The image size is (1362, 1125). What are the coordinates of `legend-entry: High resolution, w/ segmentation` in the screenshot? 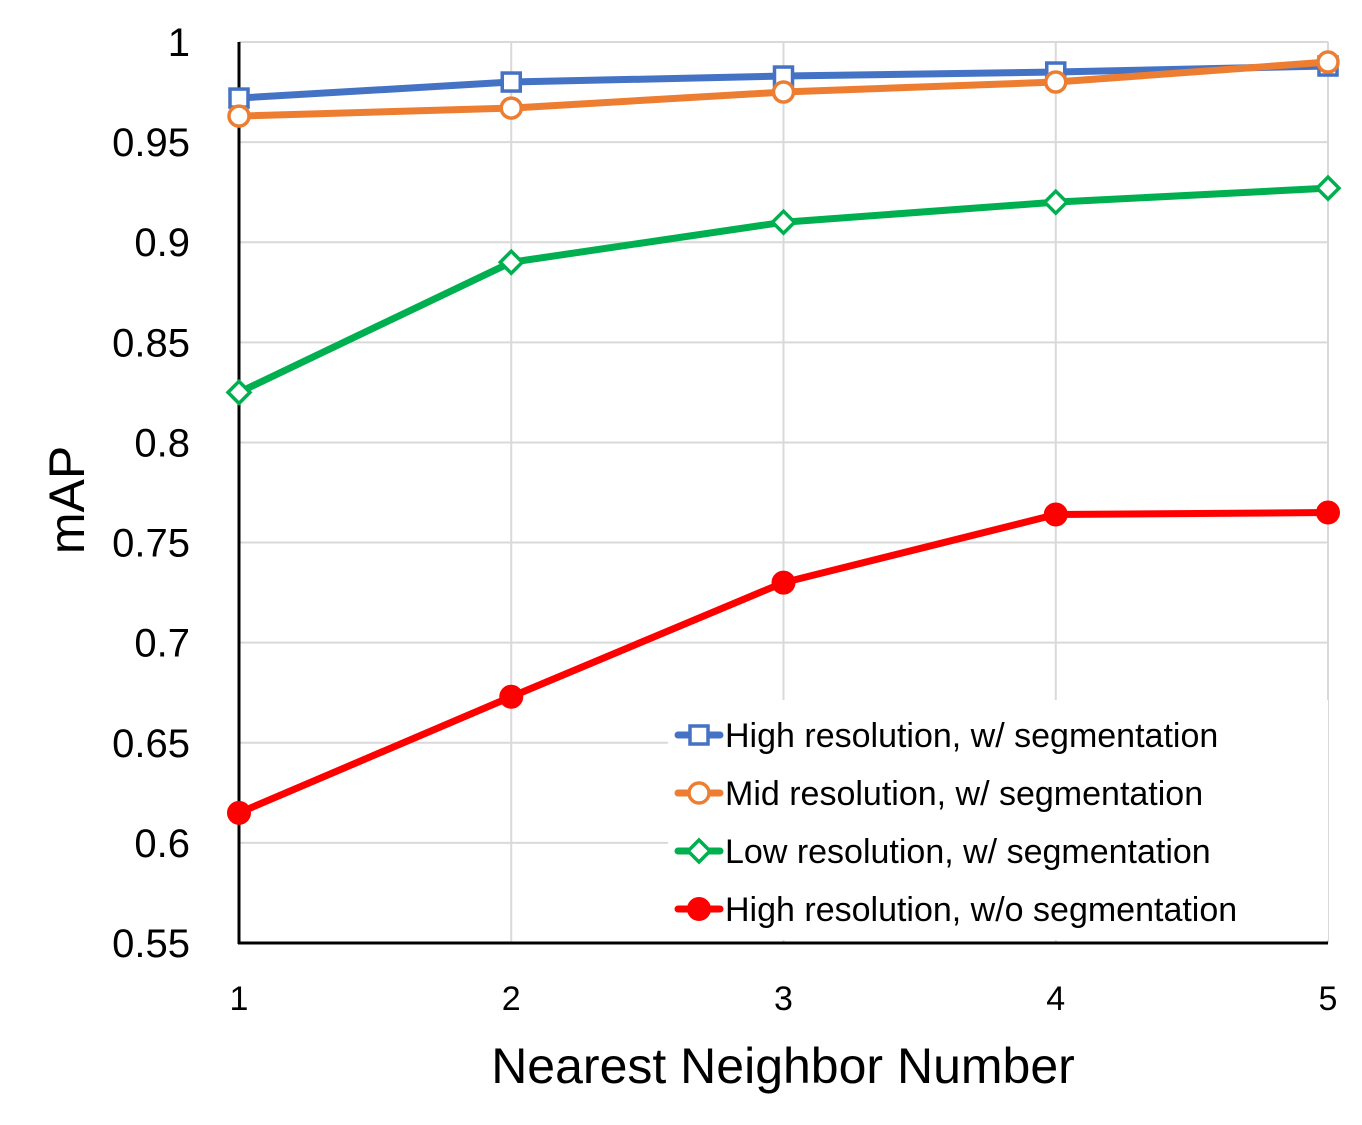 It's located at (946, 736).